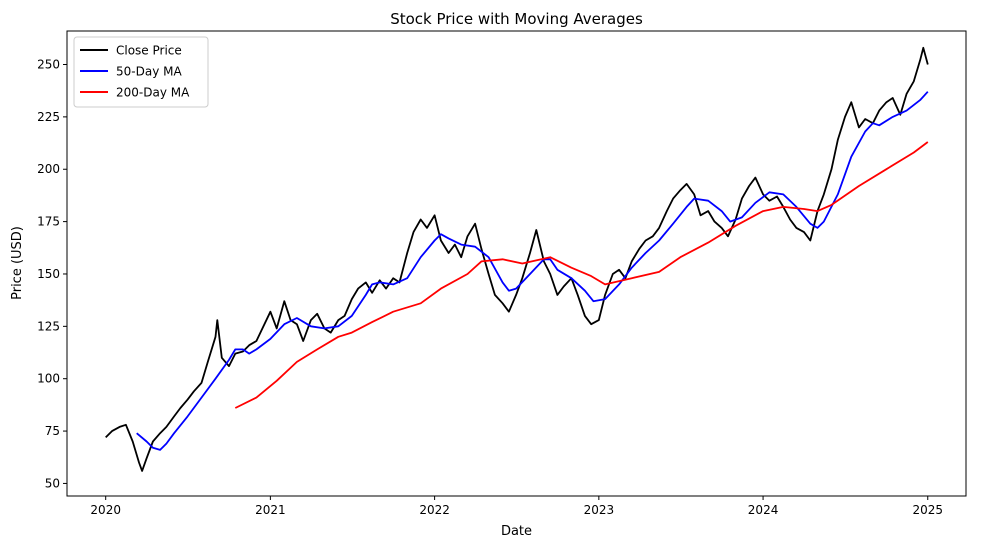 This screenshot has width=1005, height=551. What do you see at coordinates (48, 326) in the screenshot?
I see `y-tick-label: 125` at bounding box center [48, 326].